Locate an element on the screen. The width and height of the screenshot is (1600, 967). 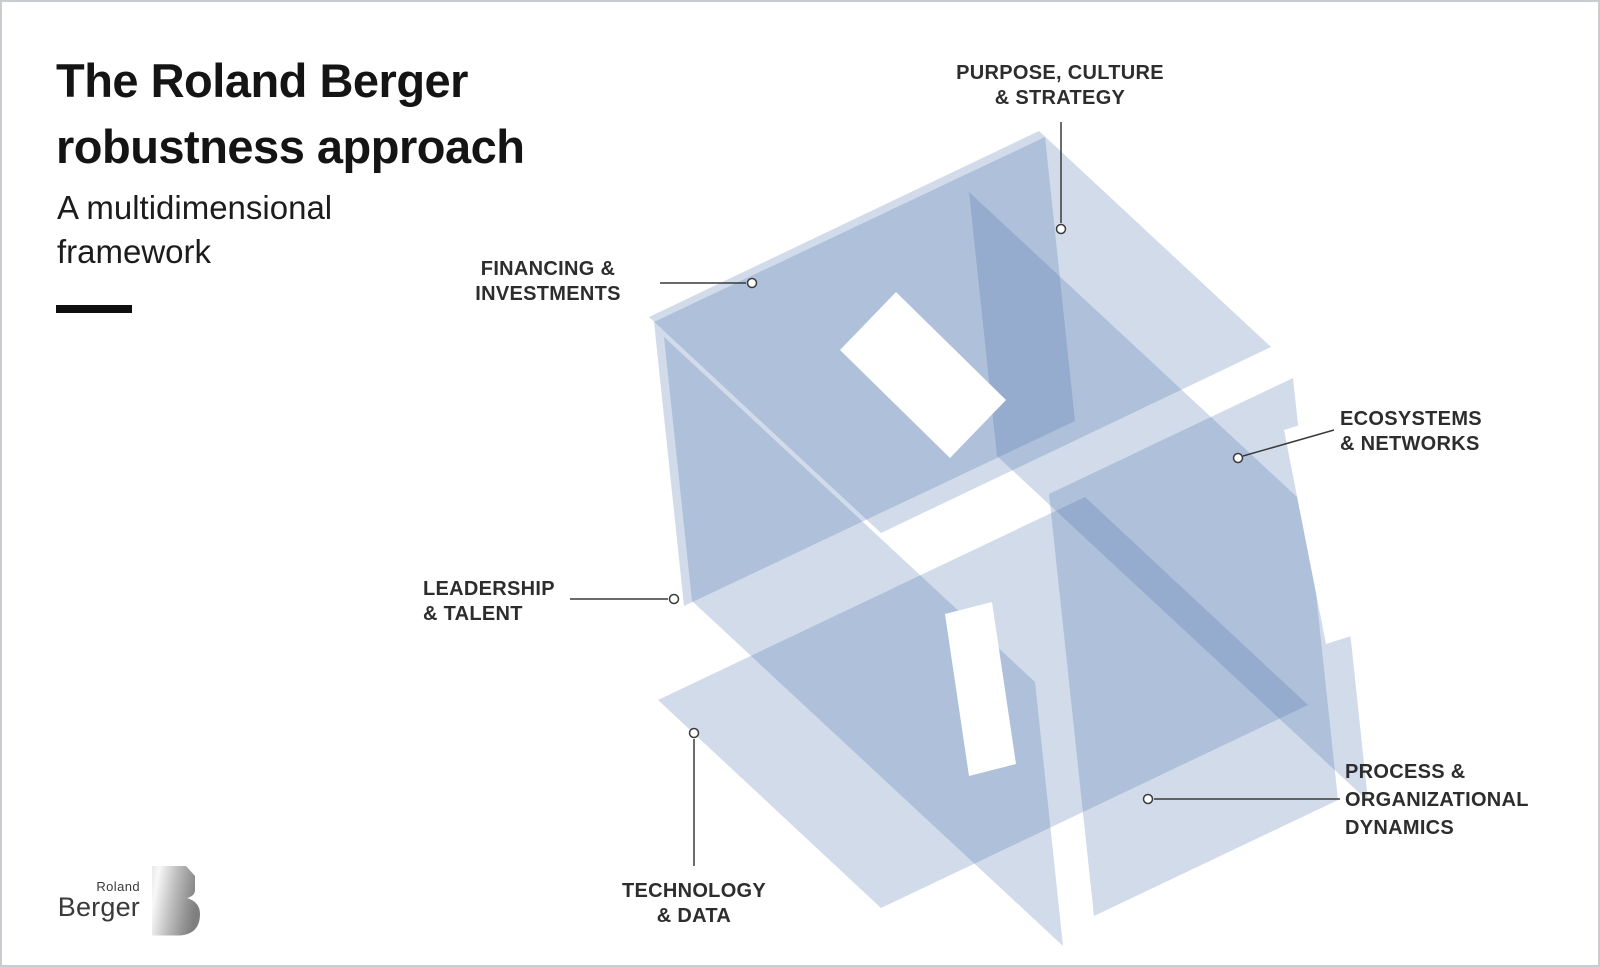
page-title-line-2: robustness approach is located at coordinates (290, 146).